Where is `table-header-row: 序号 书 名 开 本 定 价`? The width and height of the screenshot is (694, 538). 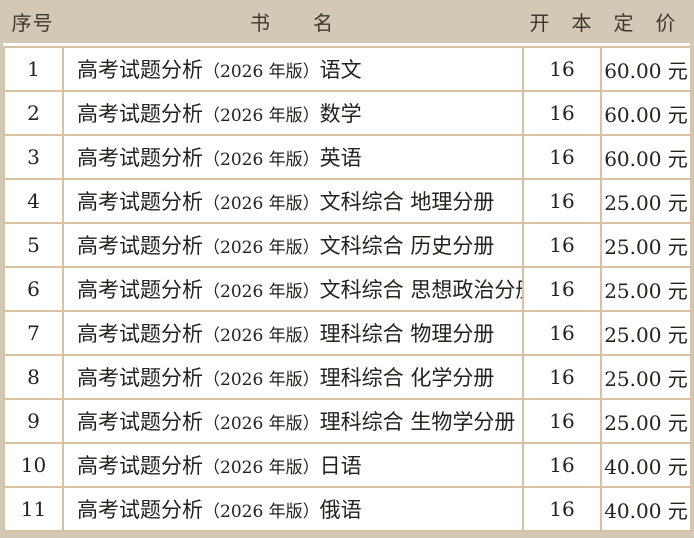
table-header-row: 序号 书 名 开 本 定 价 is located at coordinates (346, 21).